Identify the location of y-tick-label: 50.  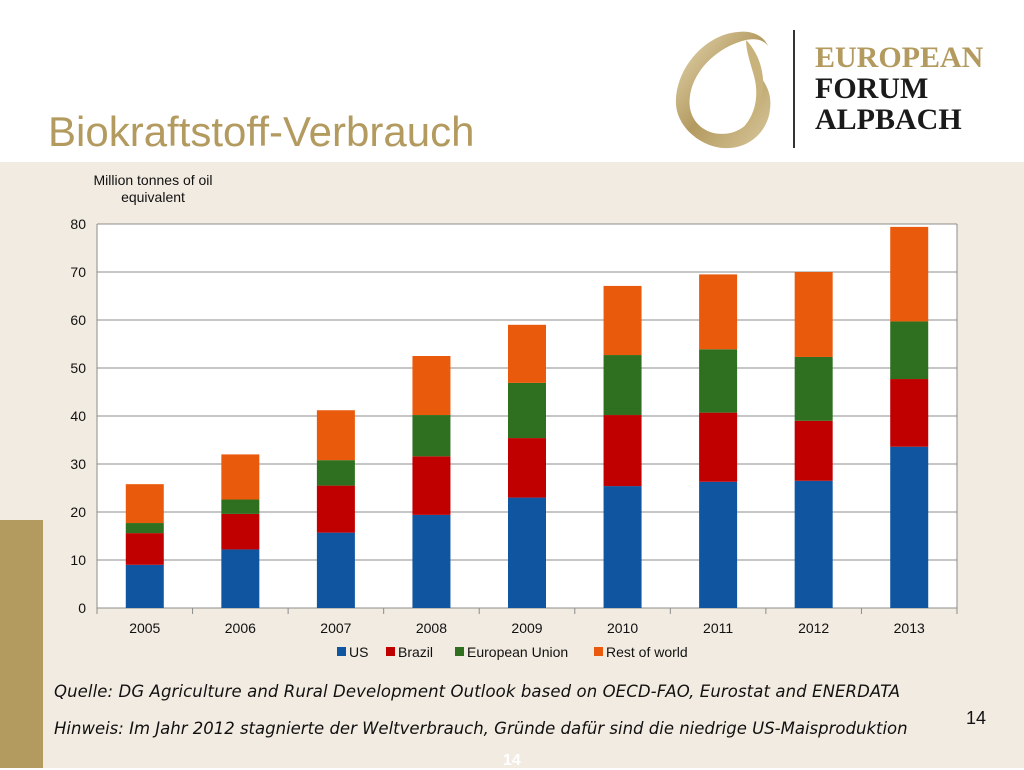
(78, 368).